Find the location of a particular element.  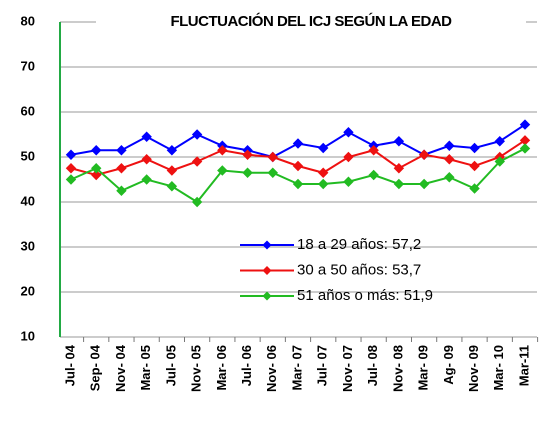

x-tick-label: Mar- 05 is located at coordinates (145, 368).